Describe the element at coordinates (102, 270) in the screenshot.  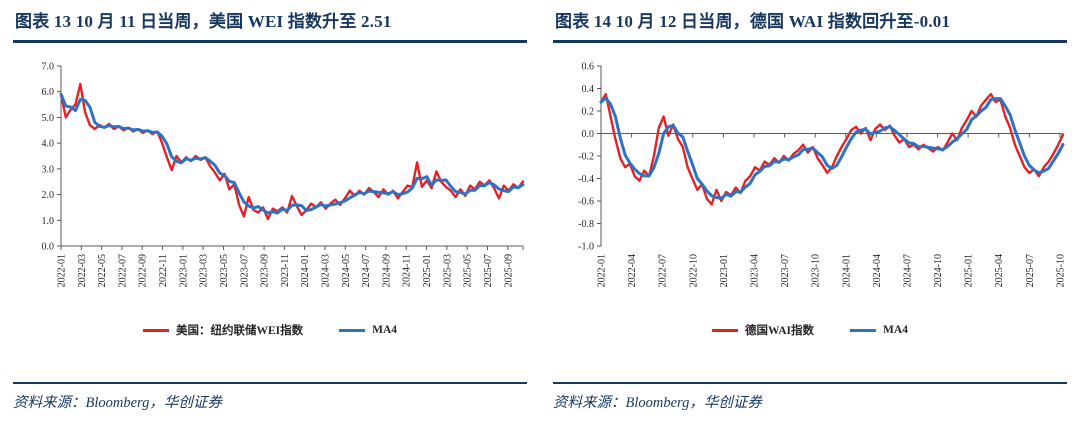
I see `x-tick-label: 2022-05` at that location.